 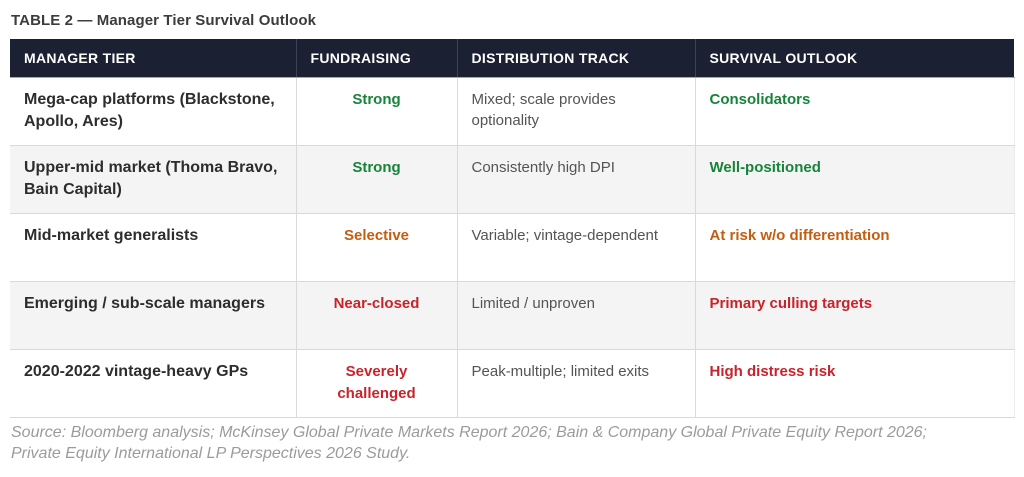 I want to click on fundraising-cell: Severely challenged, so click(x=376, y=384).